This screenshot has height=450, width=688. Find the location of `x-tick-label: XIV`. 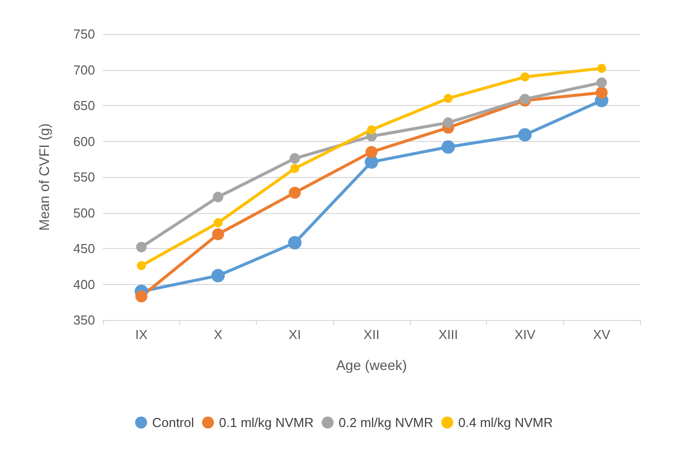

x-tick-label: XIV is located at coordinates (525, 334).